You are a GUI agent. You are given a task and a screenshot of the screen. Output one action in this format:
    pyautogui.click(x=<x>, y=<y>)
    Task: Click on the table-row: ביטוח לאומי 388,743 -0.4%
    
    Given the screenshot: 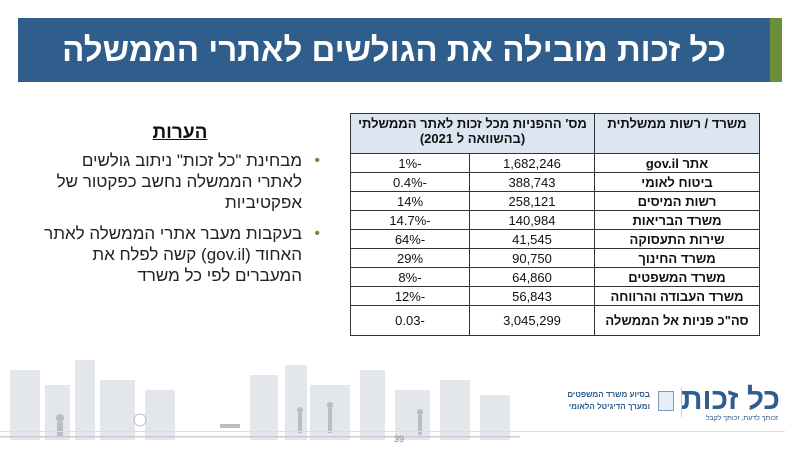 What is the action you would take?
    pyautogui.click(x=555, y=182)
    